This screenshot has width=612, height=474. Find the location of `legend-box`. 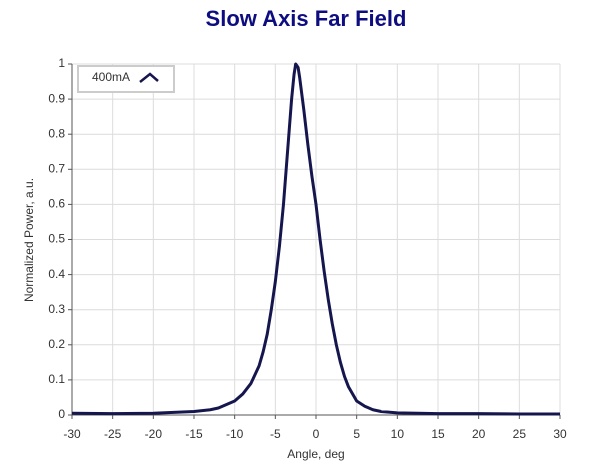

legend-box is located at coordinates (126, 79).